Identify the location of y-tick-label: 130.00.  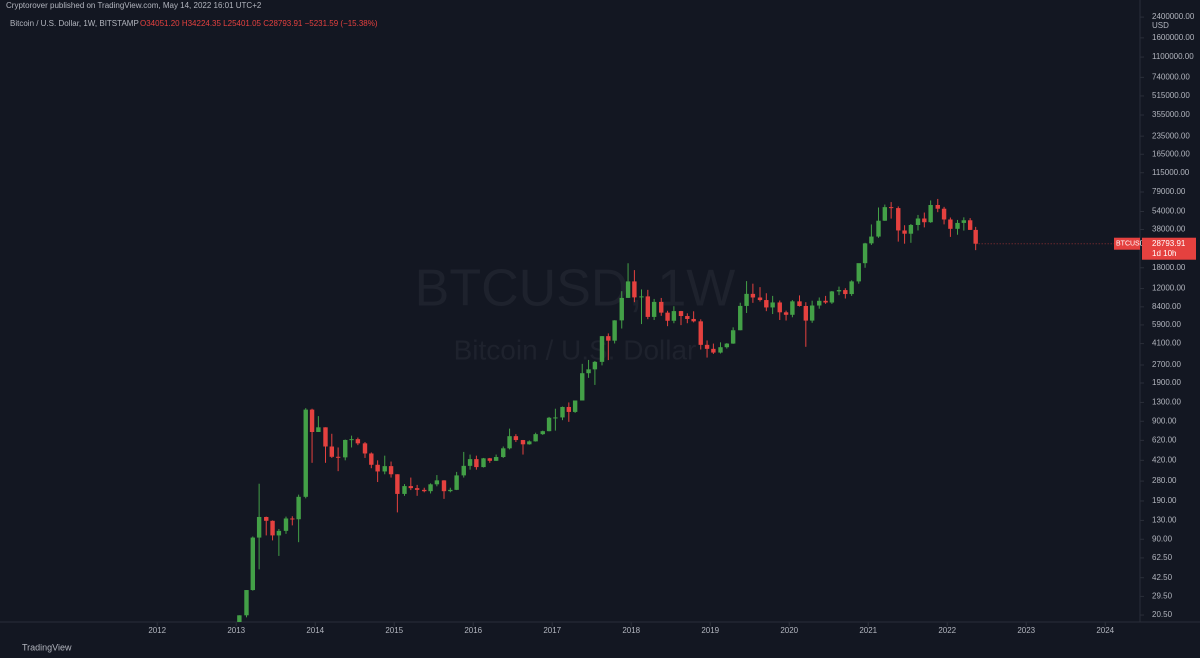
(1164, 520).